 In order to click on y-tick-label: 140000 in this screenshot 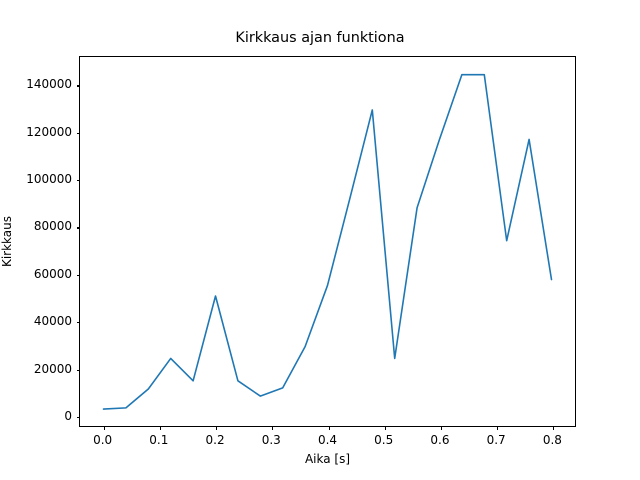, I will do `click(49, 84)`.